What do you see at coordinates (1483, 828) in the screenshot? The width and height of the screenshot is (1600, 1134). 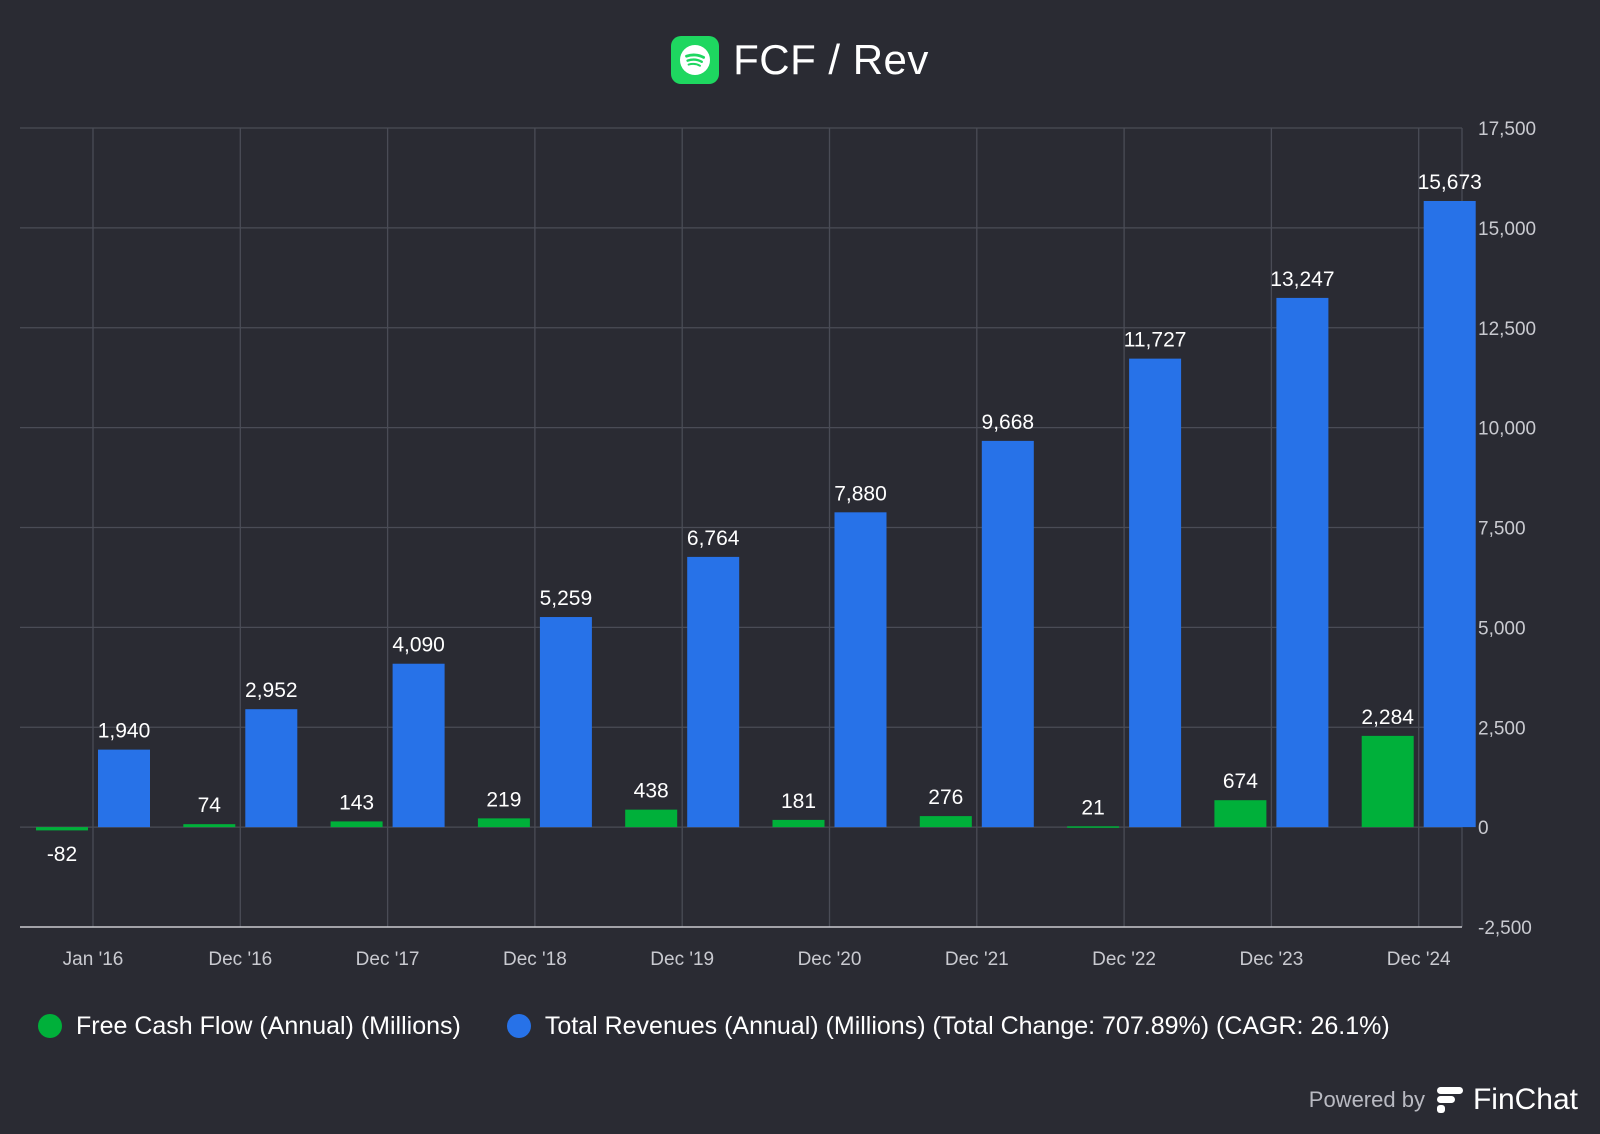 I see `y-tick-label: 0` at bounding box center [1483, 828].